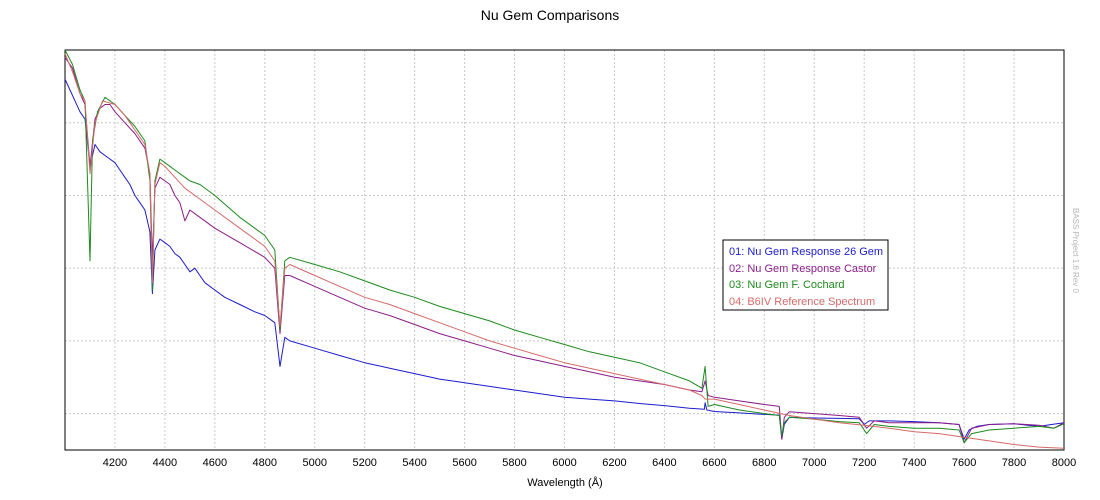 The image size is (1100, 500). I want to click on x-tick-label: 5400, so click(414, 463).